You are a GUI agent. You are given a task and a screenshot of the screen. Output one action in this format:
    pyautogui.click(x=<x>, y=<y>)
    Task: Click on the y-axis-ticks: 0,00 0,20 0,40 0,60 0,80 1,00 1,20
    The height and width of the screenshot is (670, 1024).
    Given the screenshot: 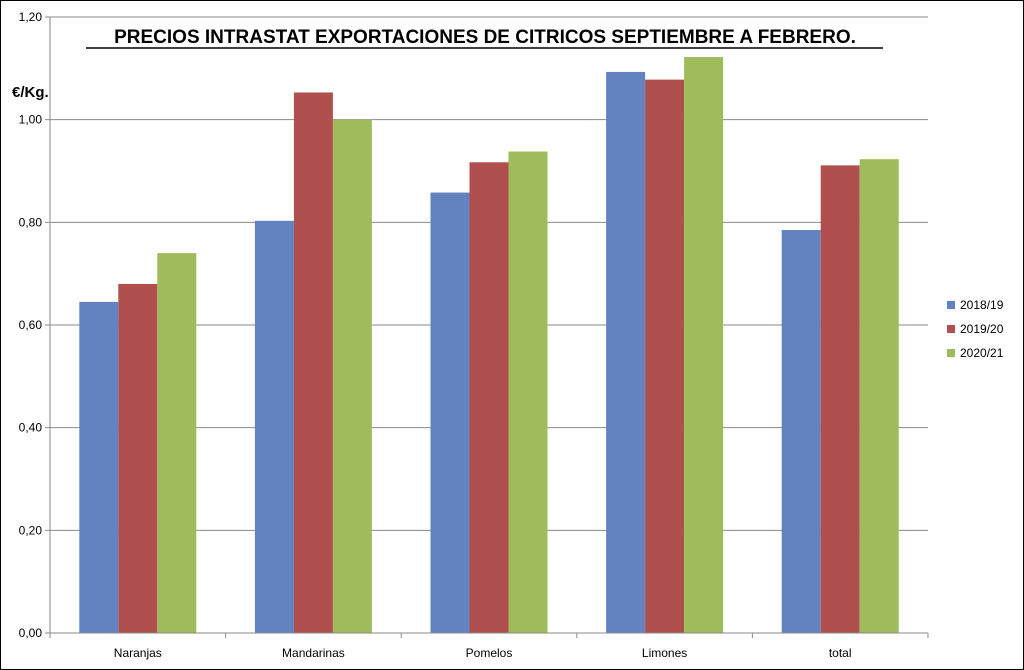 What is the action you would take?
    pyautogui.click(x=35, y=325)
    